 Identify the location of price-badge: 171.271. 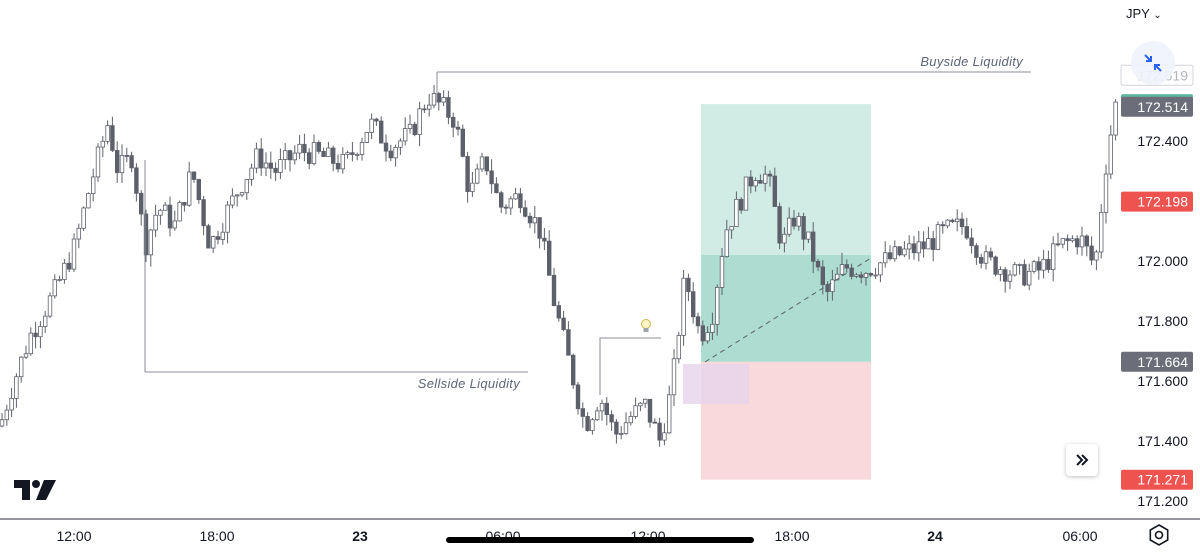
(1157, 479).